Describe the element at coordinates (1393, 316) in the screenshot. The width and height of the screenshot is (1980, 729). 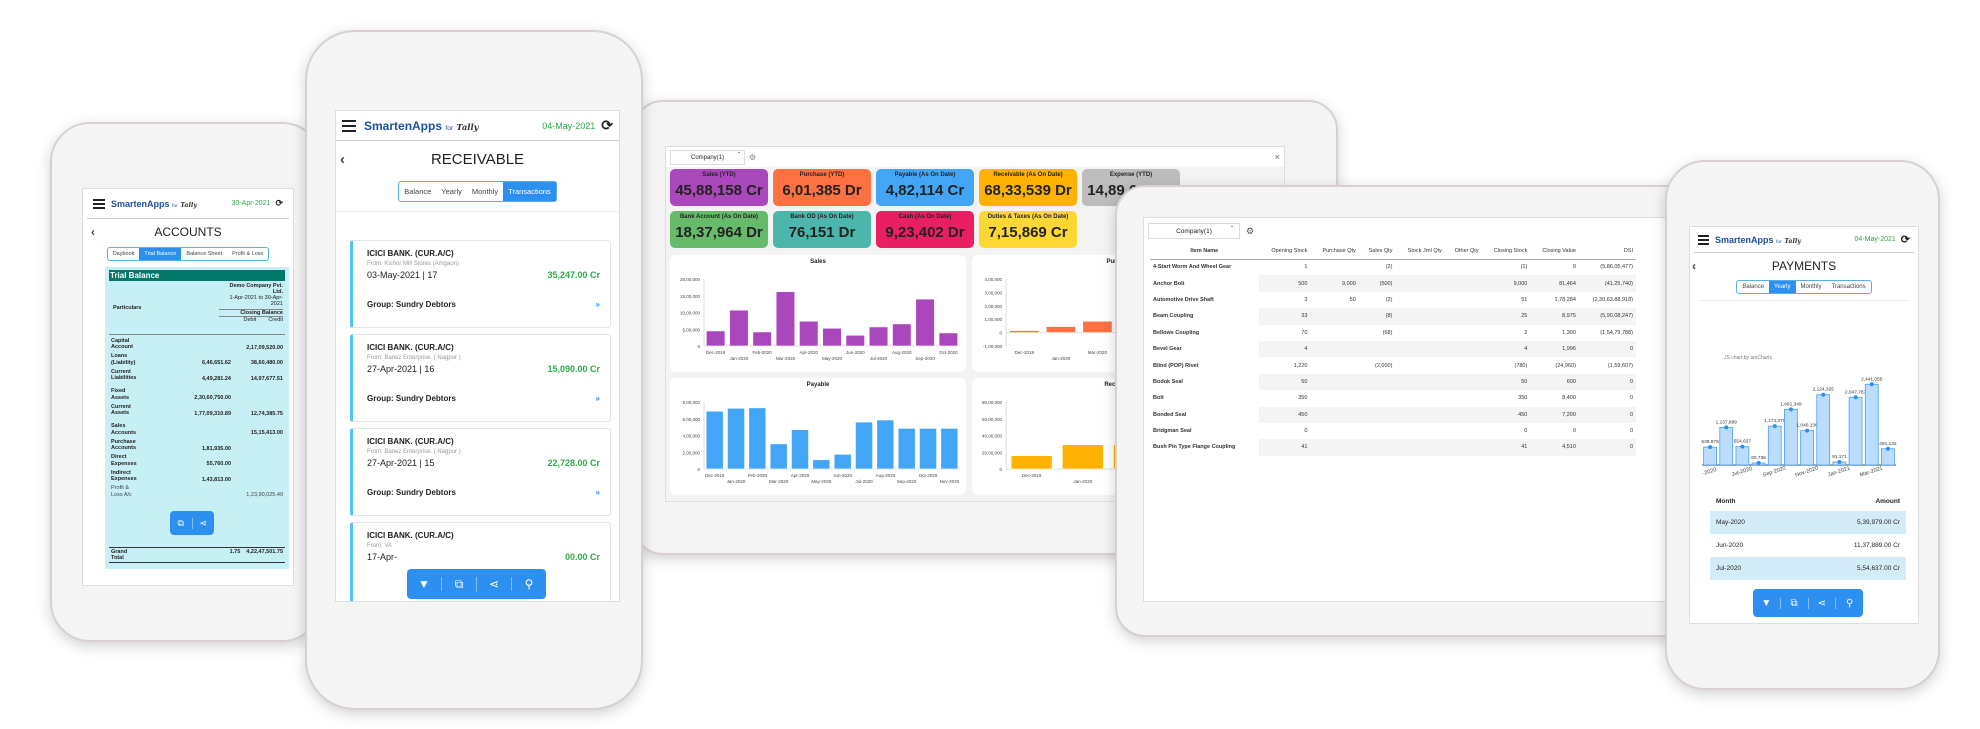
I see `table-row: Beam Coupling 33 (8) 25 8,975 (5,90,08,247)` at that location.